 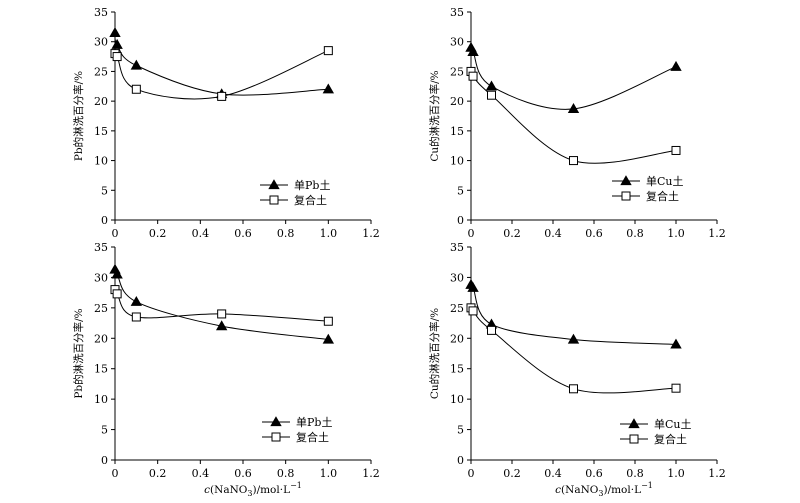 What do you see at coordinates (78, 353) in the screenshot?
I see `y-axis-label: Pb的淋洗百分率/%` at bounding box center [78, 353].